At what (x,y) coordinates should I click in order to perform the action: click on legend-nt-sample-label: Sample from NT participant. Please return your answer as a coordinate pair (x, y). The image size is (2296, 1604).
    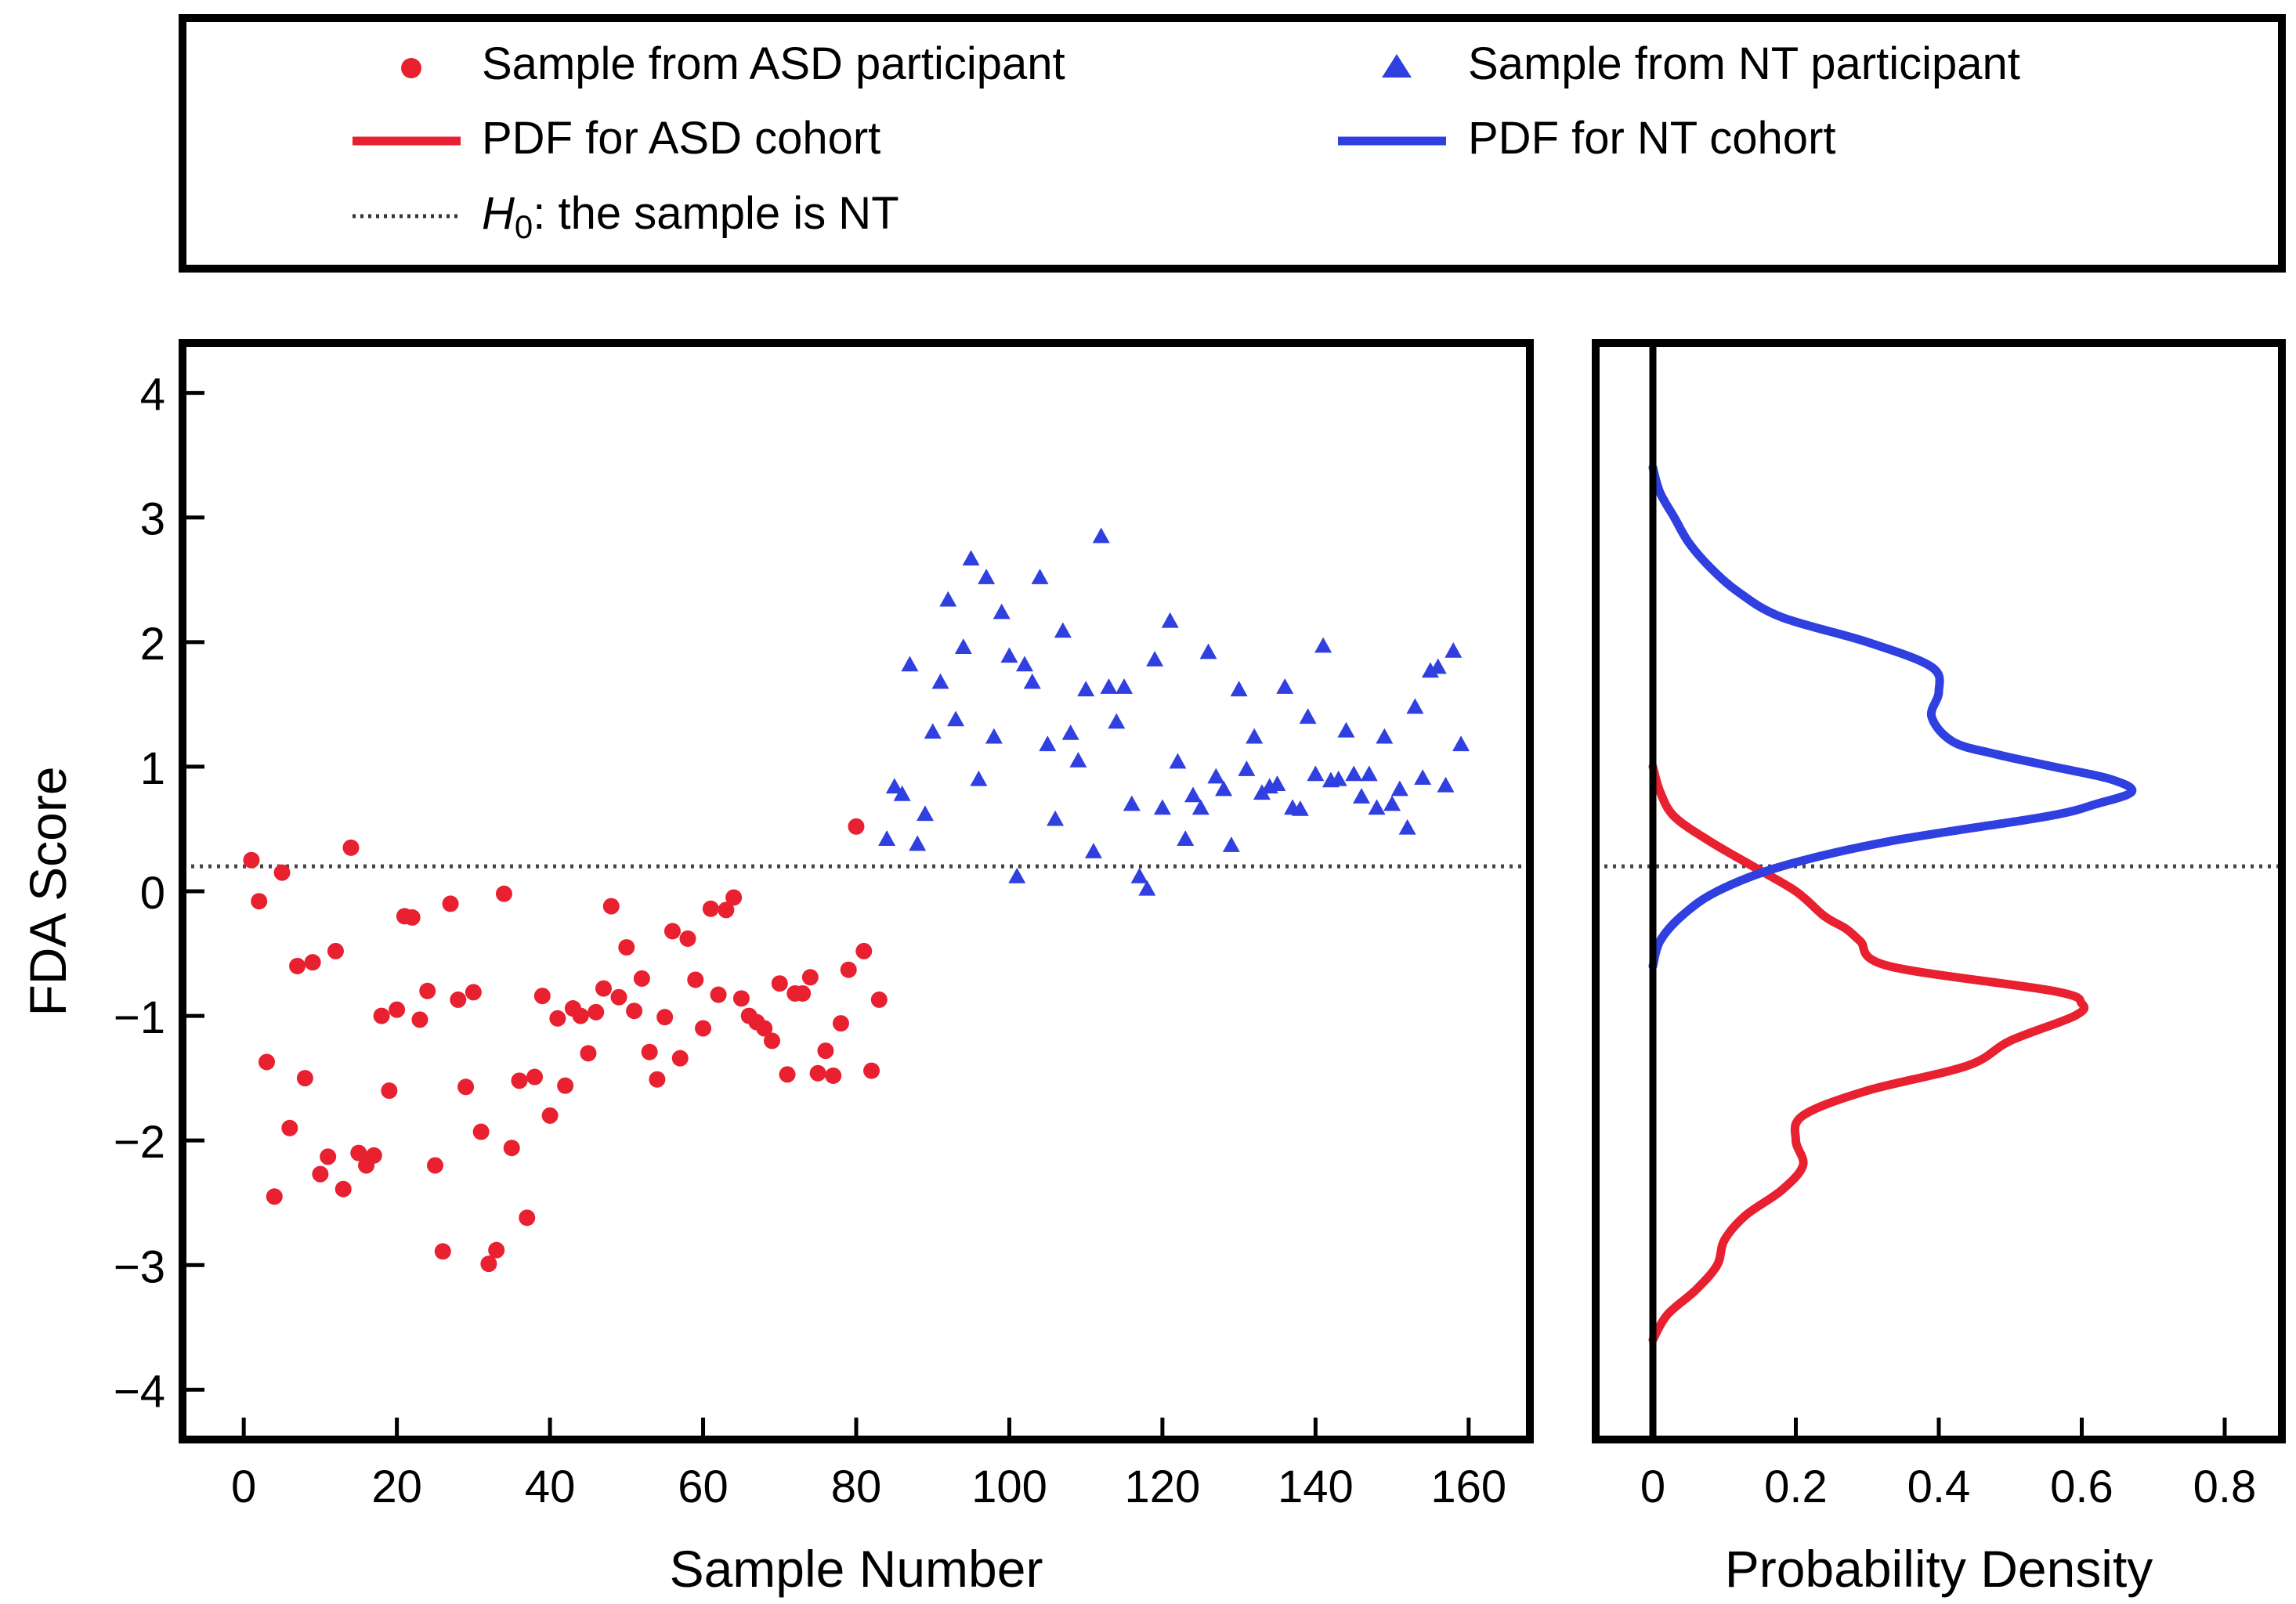
    Looking at the image, I should click on (1744, 63).